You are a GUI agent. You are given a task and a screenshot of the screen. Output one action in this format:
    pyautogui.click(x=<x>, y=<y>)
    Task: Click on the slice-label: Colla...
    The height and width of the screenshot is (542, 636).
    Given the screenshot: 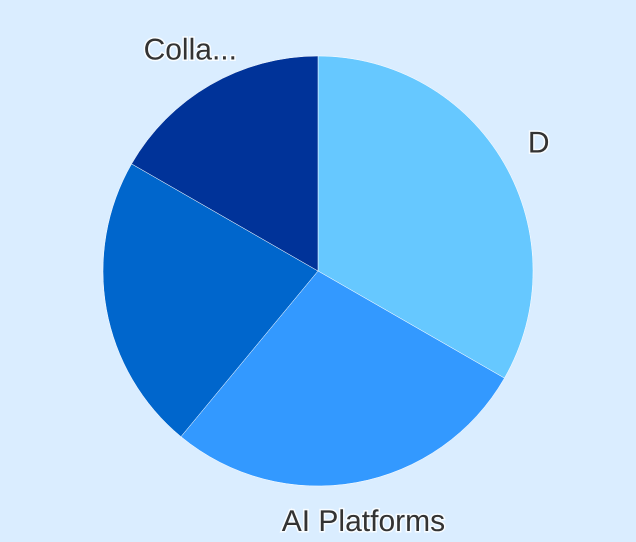 What is the action you would take?
    pyautogui.click(x=190, y=49)
    